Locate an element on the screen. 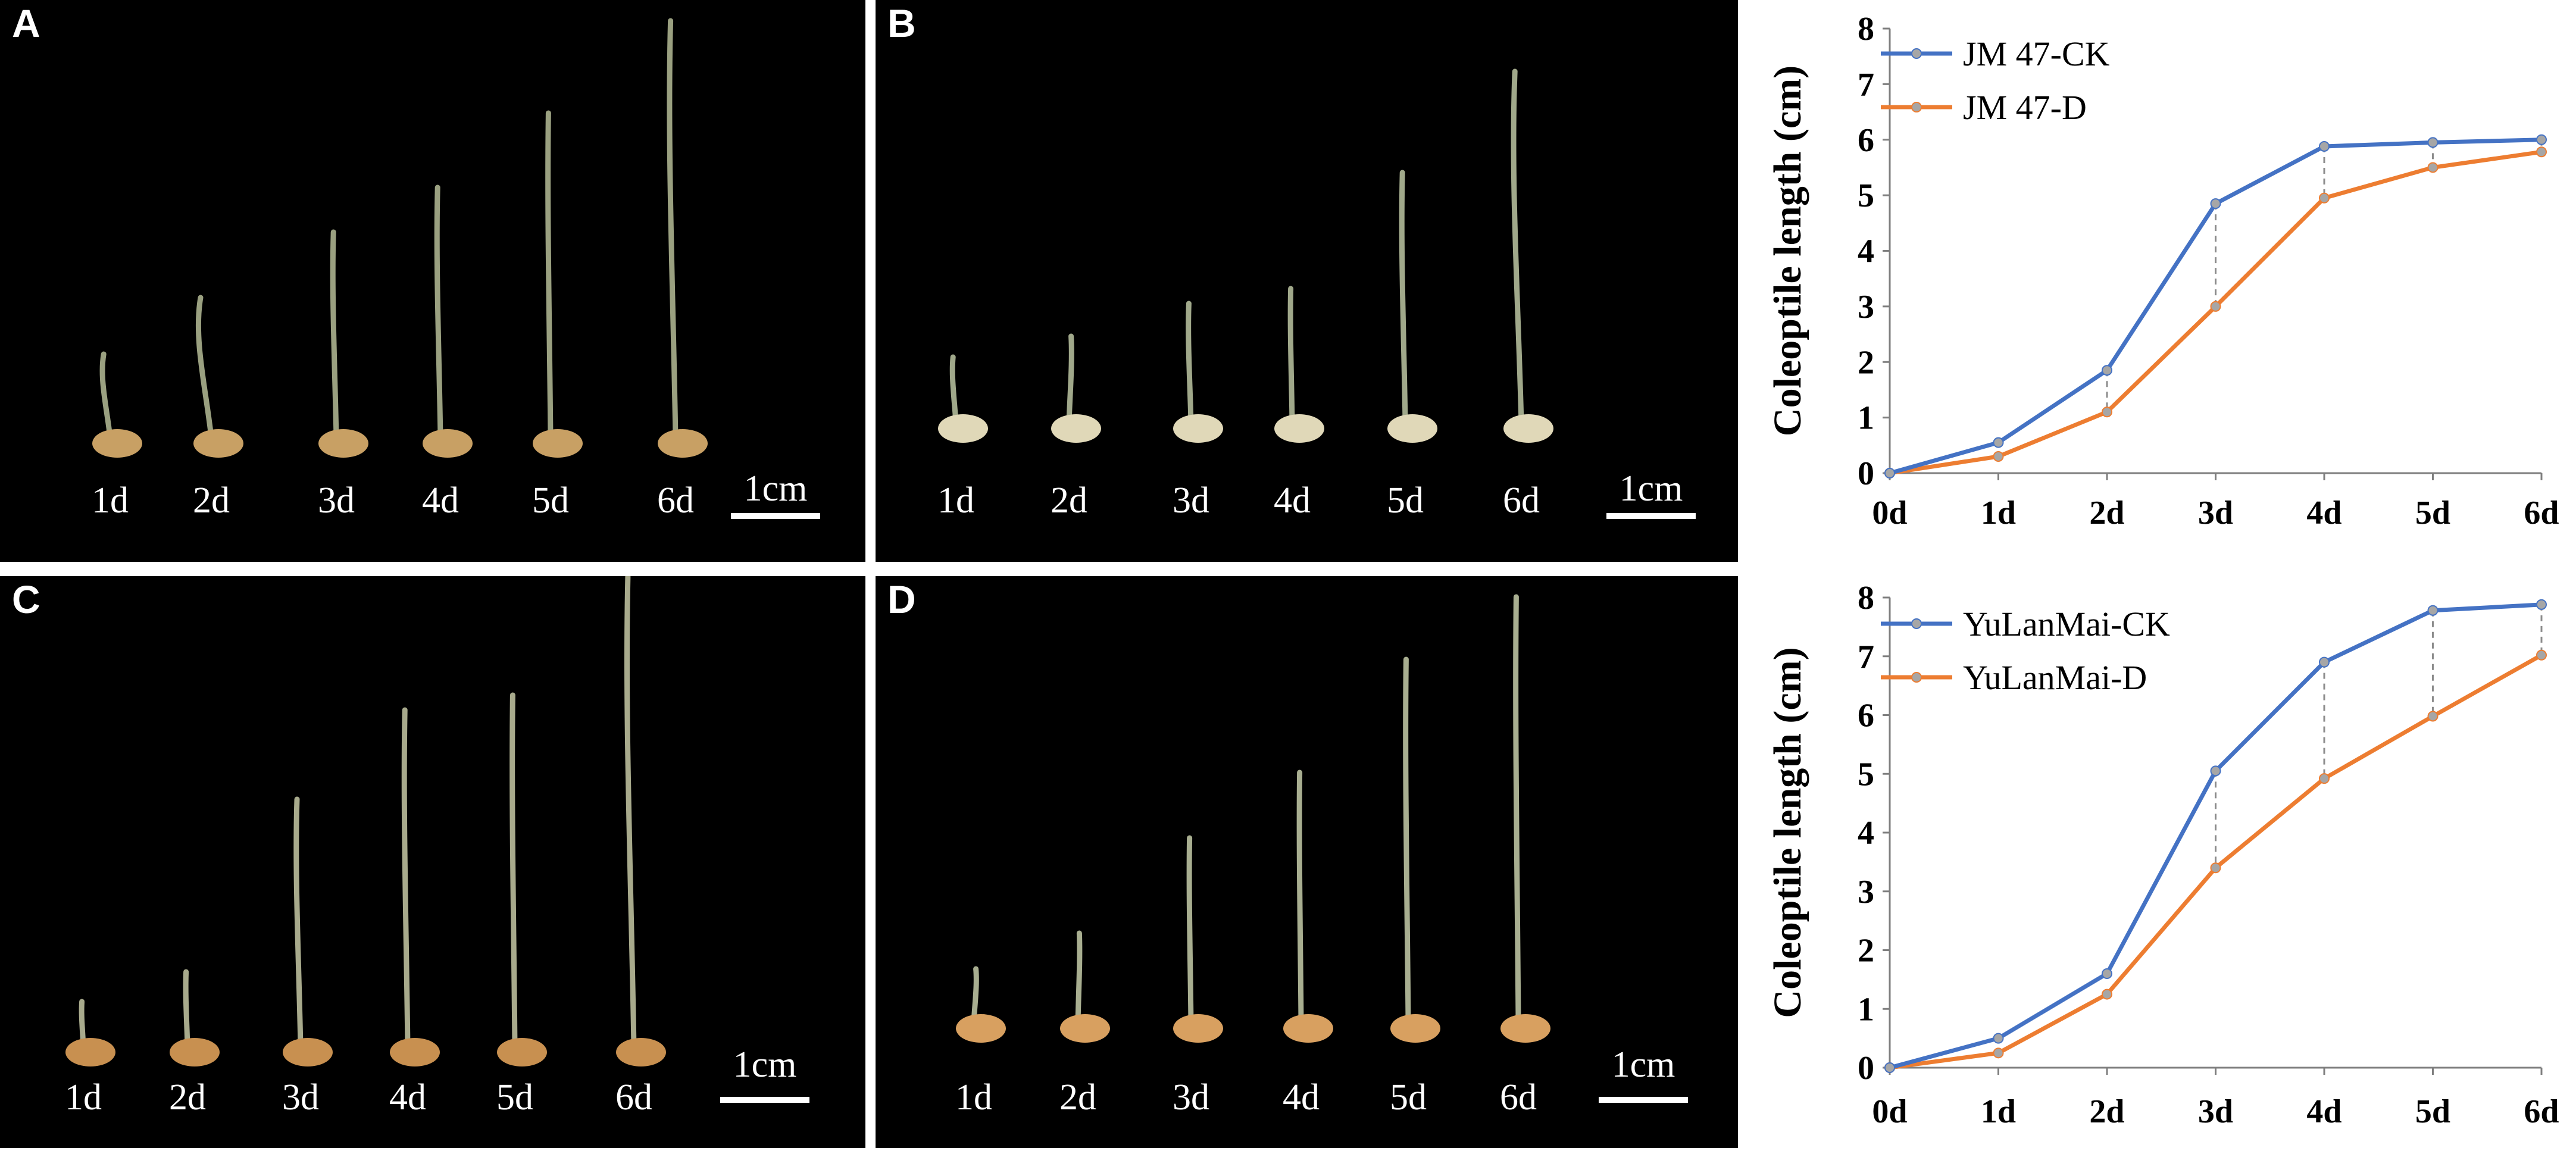 This screenshot has height=1151, width=2576. panel-letter-B: B is located at coordinates (901, 23).